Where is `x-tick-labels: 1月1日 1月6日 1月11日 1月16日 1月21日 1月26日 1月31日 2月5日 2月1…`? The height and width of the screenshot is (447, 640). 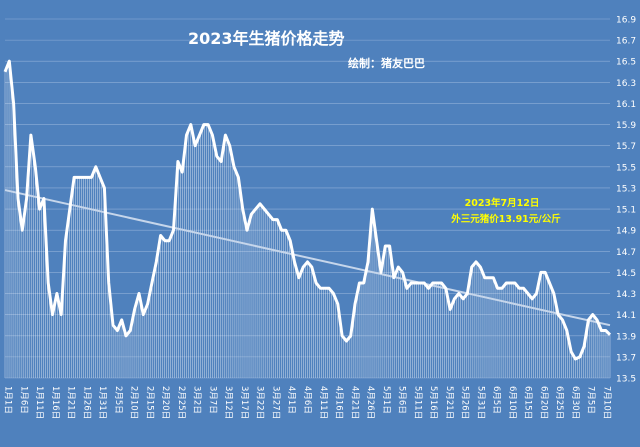
x-tick-labels: 1月1日 1月6日 1月11日 1月16日 1月21日 1月26日 1月31日 2月5日 2月1… is located at coordinates (307, 402).